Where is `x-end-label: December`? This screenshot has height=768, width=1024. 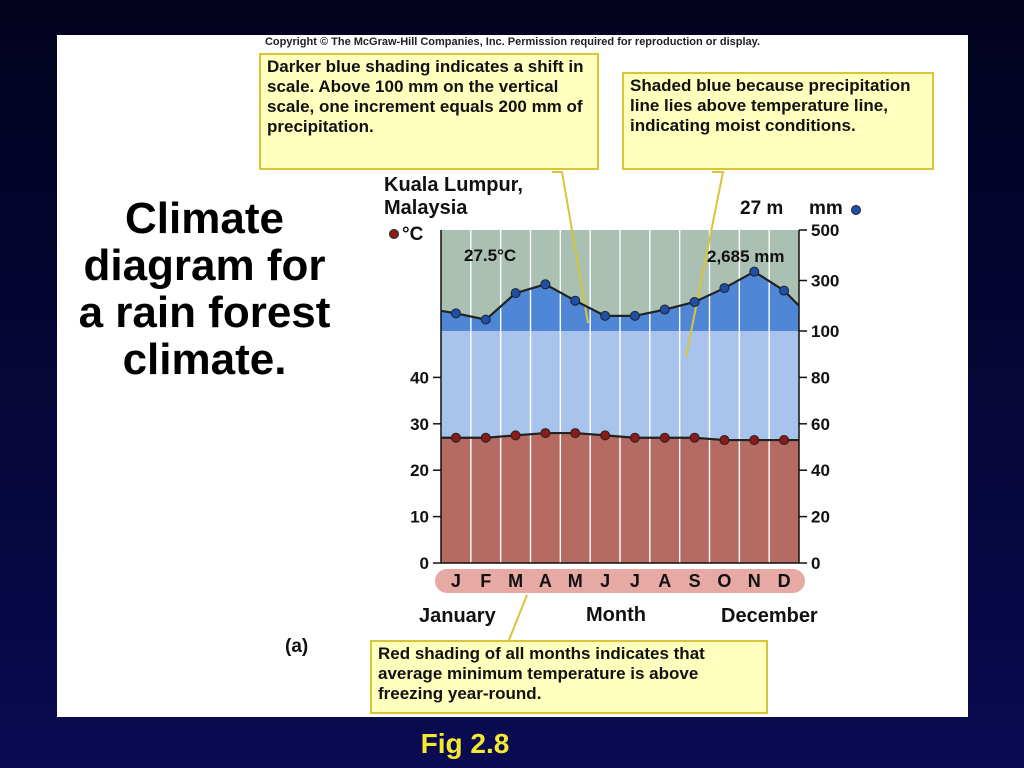 x-end-label: December is located at coordinates (769, 616).